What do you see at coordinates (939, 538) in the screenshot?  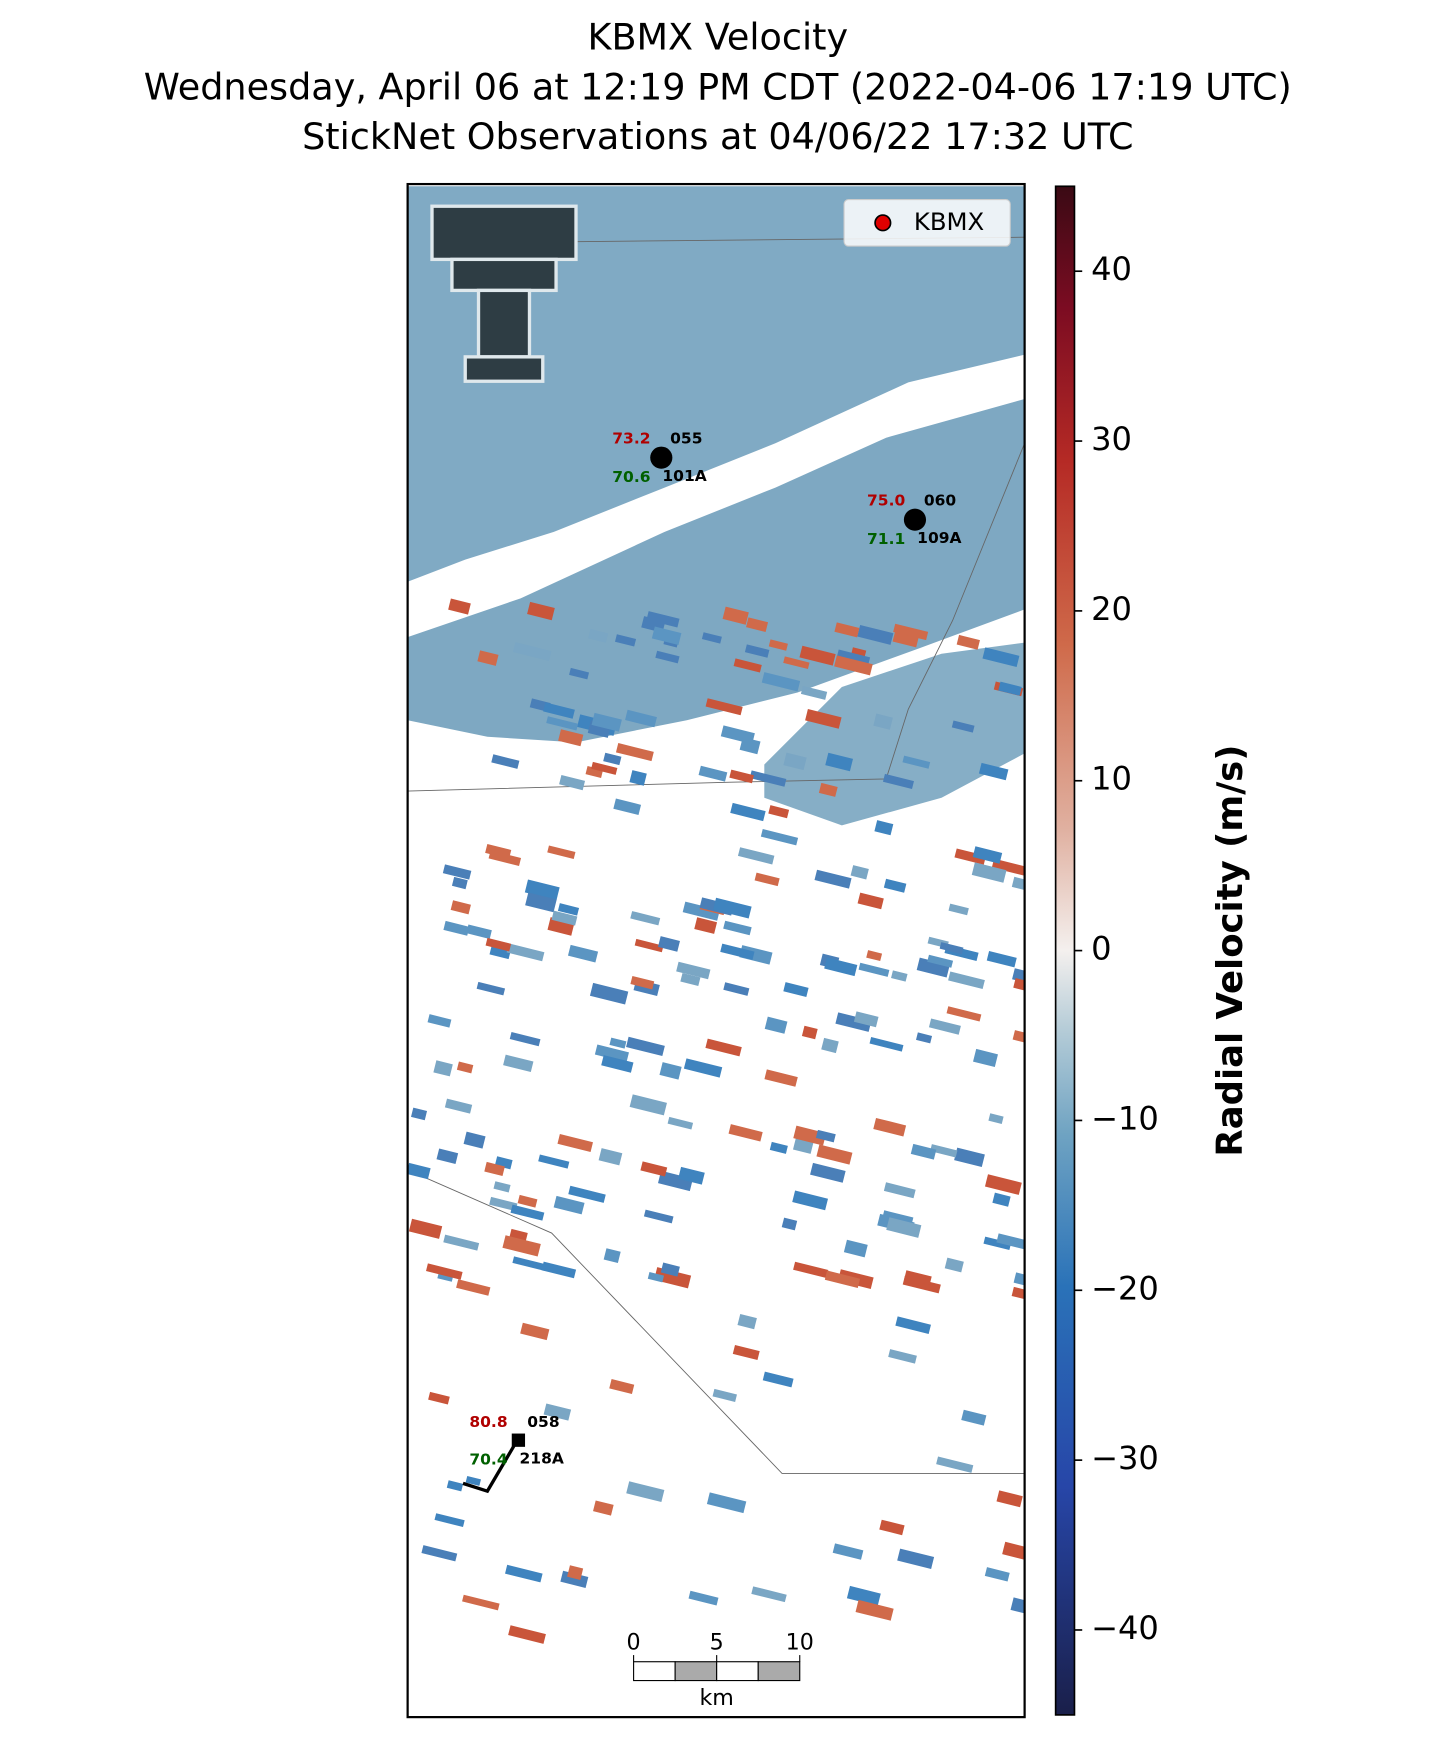 I see `station-id: 109A` at bounding box center [939, 538].